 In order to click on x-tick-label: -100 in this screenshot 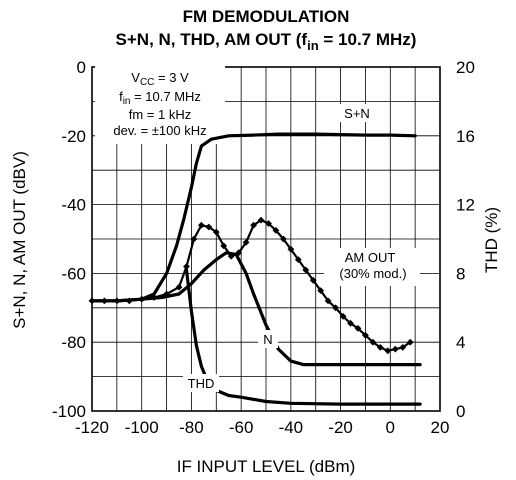, I will do `click(142, 427)`.